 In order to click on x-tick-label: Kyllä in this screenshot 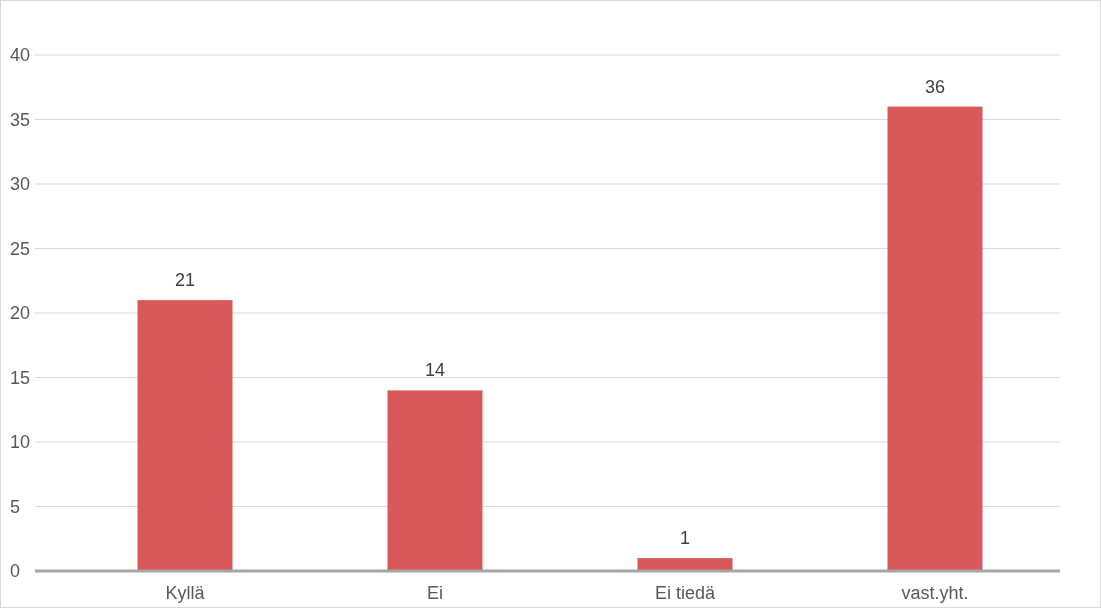, I will do `click(185, 593)`.